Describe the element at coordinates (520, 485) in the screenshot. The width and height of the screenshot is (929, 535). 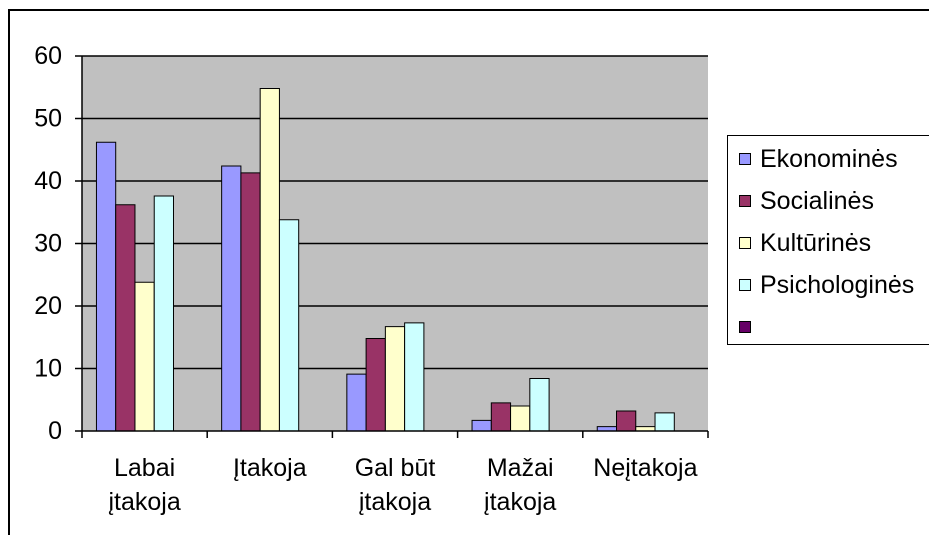
I see `x-tick-label: Mažai įtakoja` at that location.